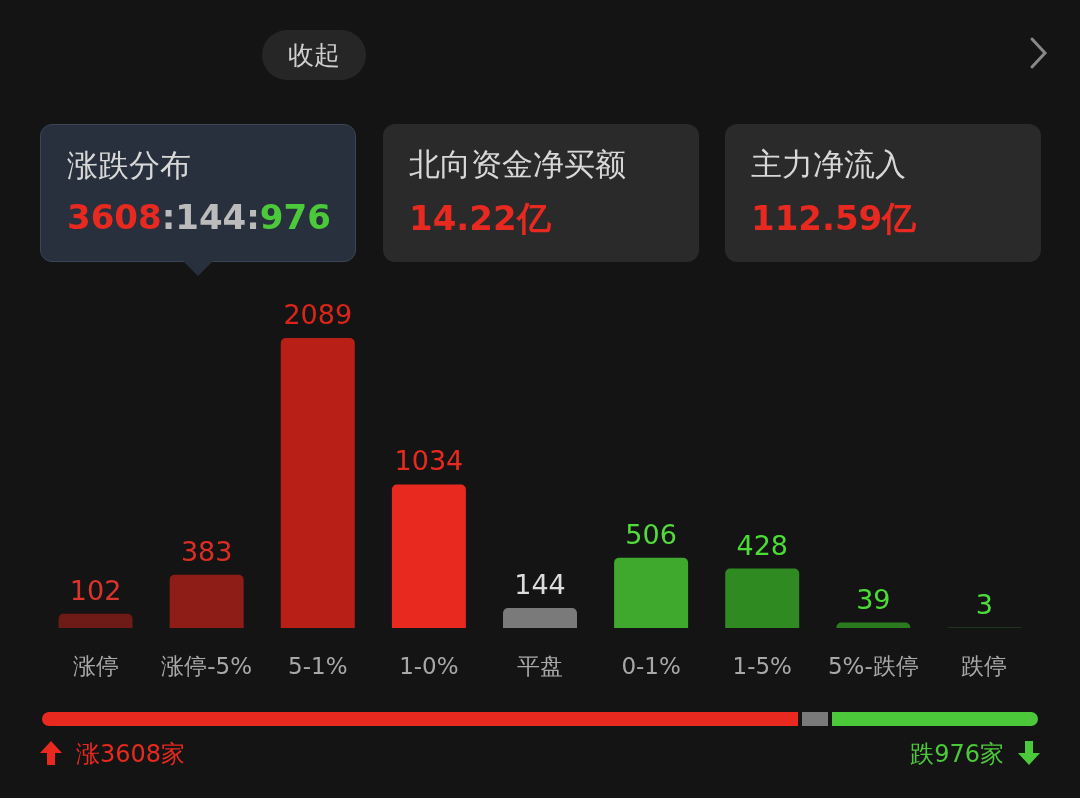 This screenshot has width=1080, height=798. Describe the element at coordinates (762, 545) in the screenshot. I see `data-label: 428` at that location.